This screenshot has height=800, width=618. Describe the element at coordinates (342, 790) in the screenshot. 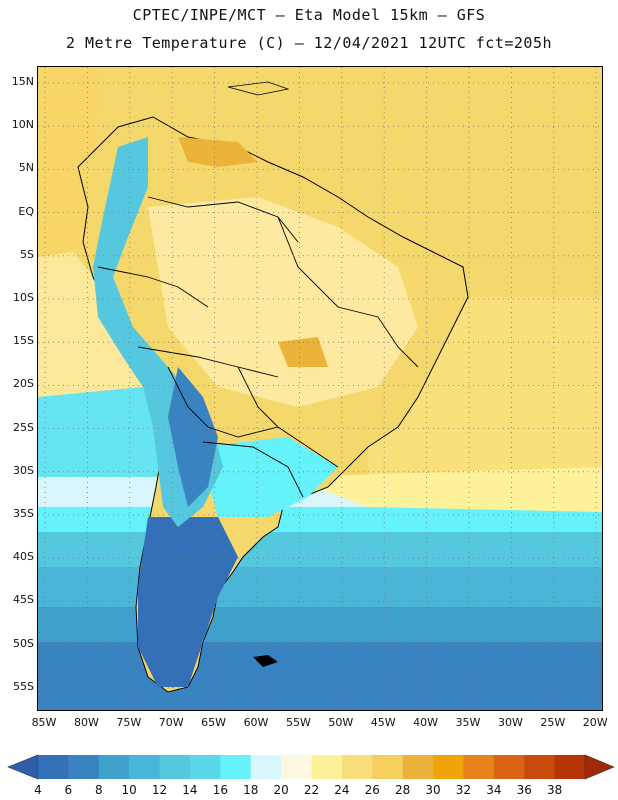

I see `colorbar-tick-label: 24` at that location.